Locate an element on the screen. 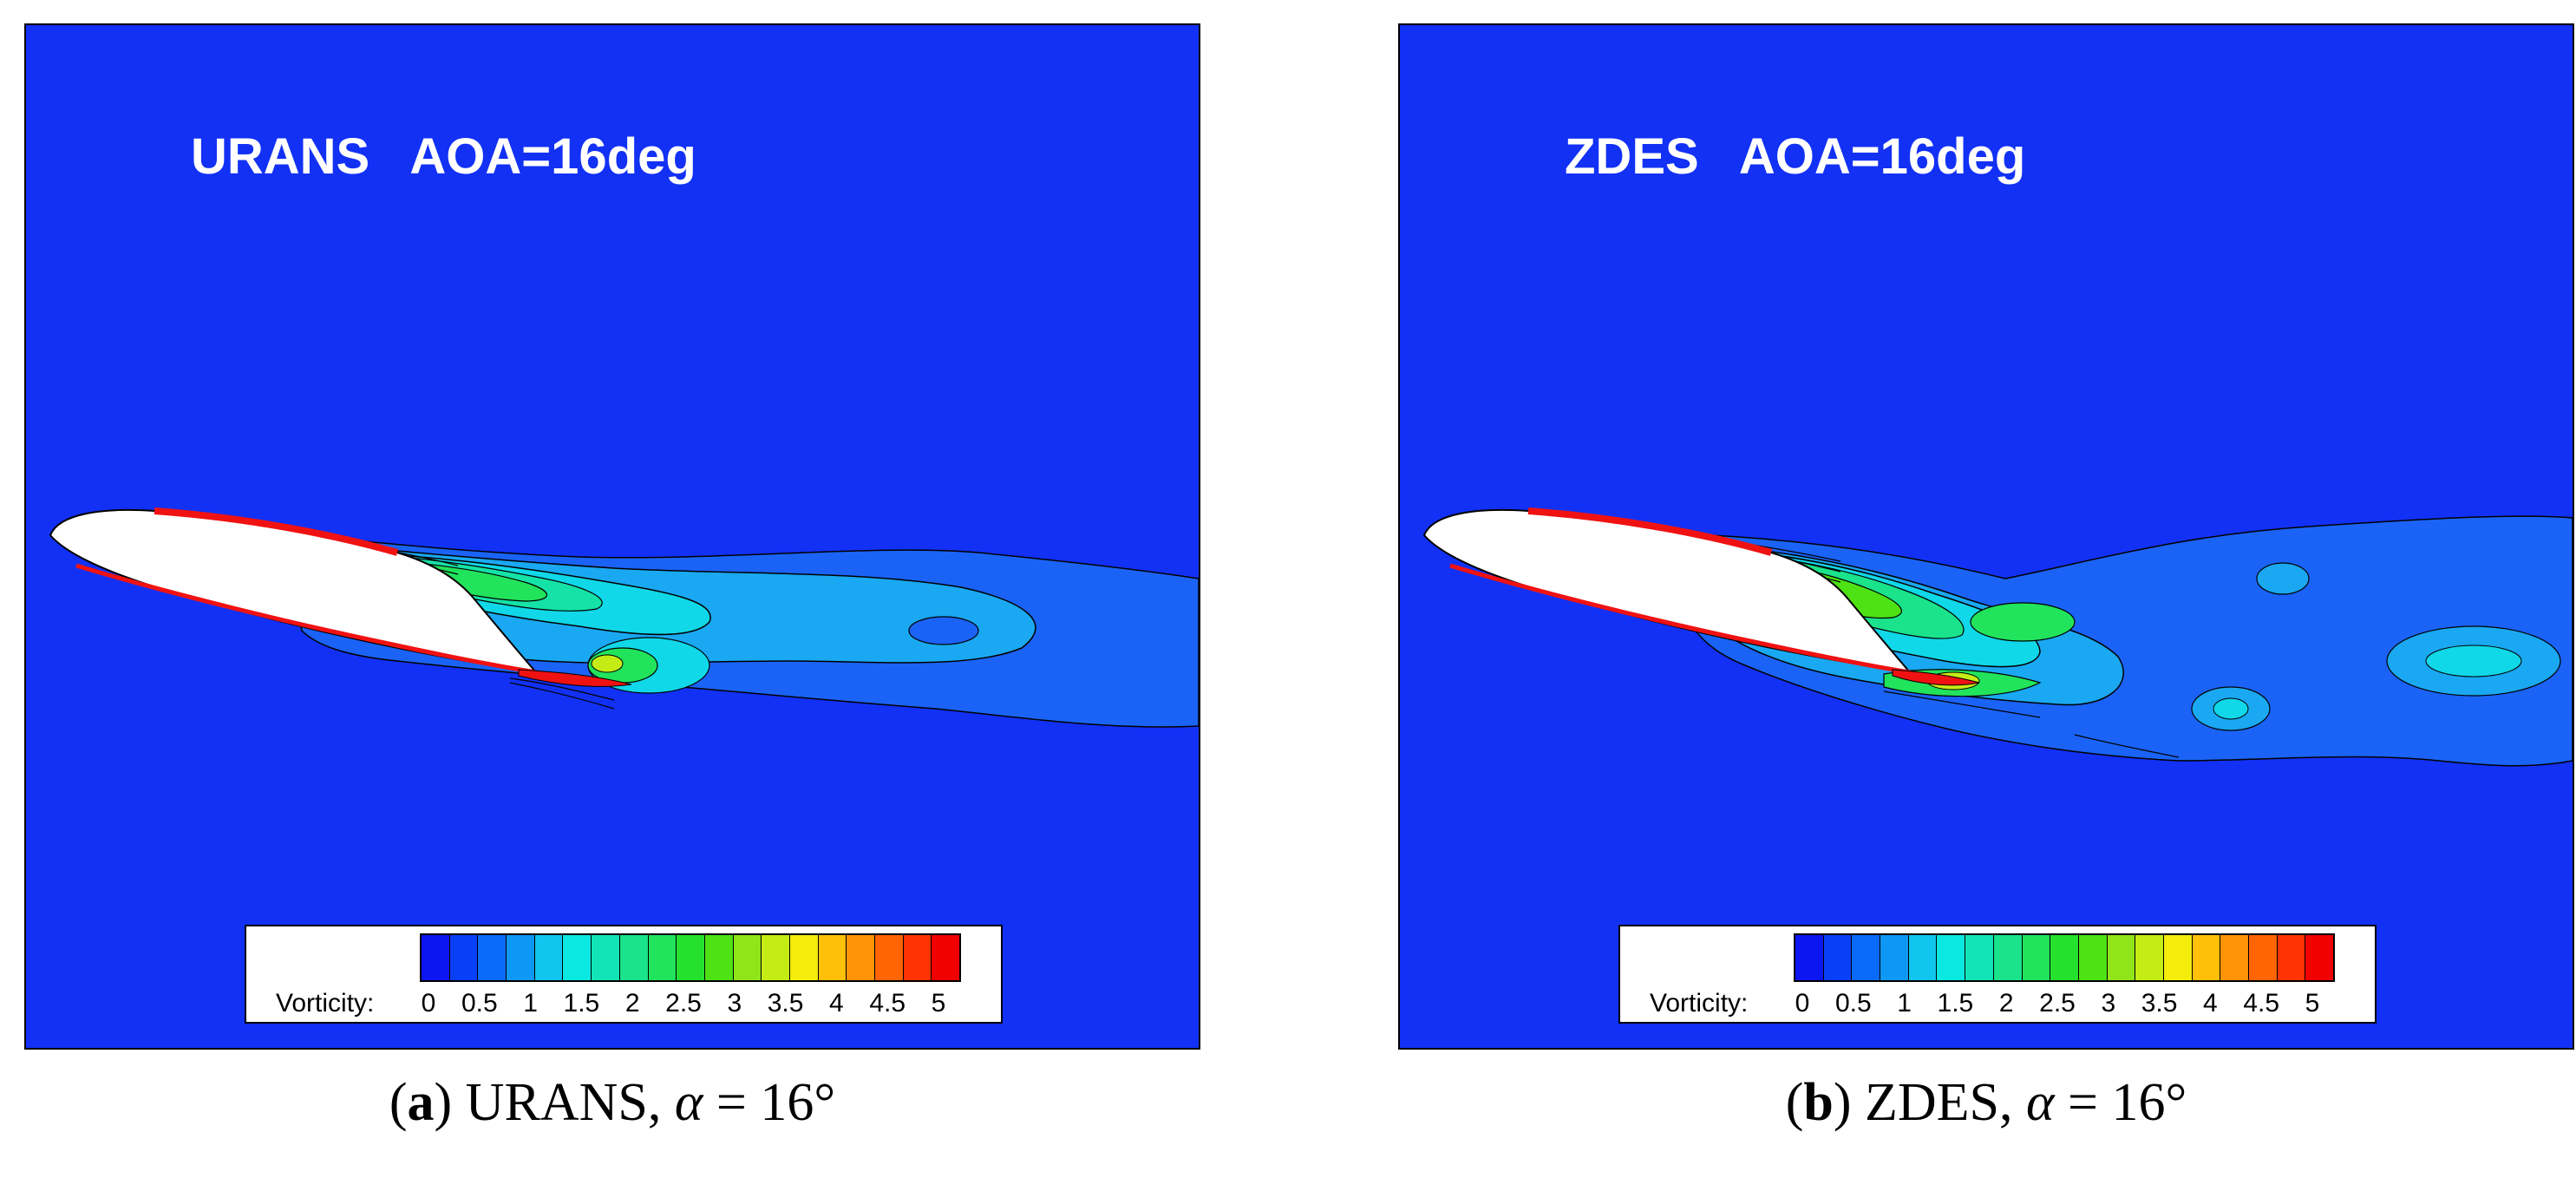  wake-blob-1-core is located at coordinates (2473, 661).